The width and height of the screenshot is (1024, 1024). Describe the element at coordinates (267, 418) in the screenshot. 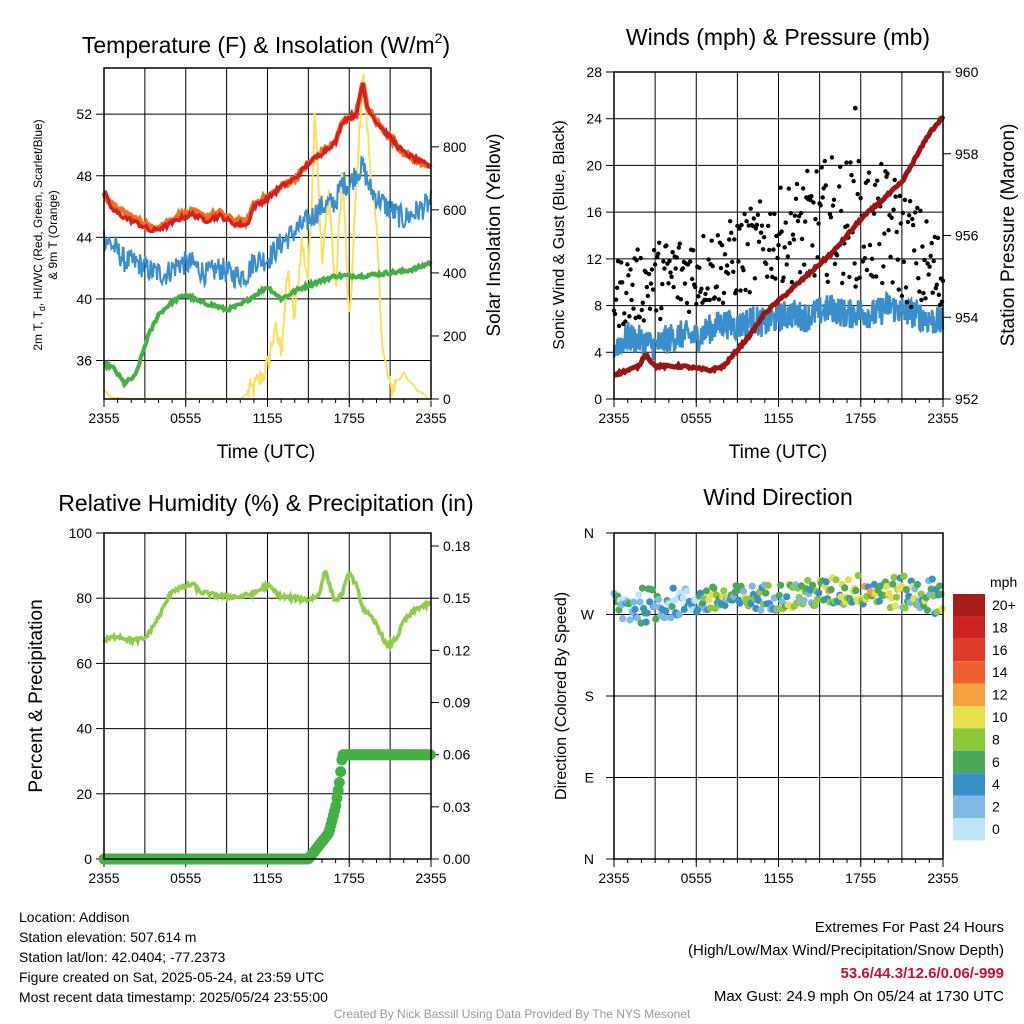

I see `temp-xtick-label: 1155` at that location.